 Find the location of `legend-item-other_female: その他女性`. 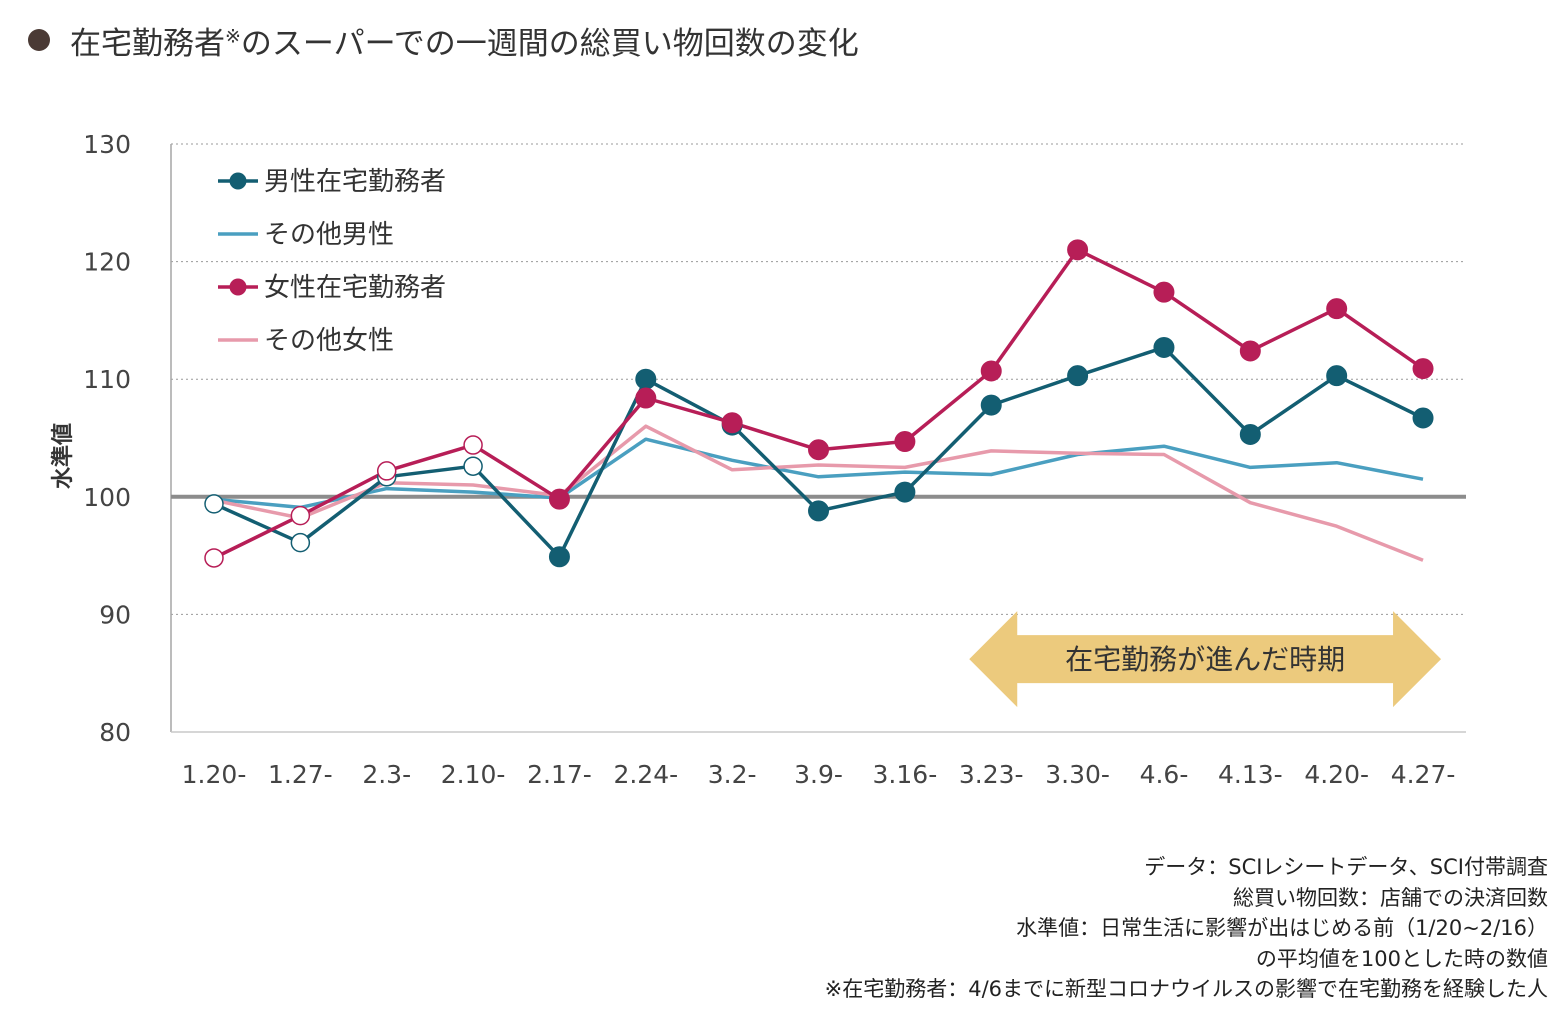

legend-item-other_female: その他女性 is located at coordinates (306, 341).